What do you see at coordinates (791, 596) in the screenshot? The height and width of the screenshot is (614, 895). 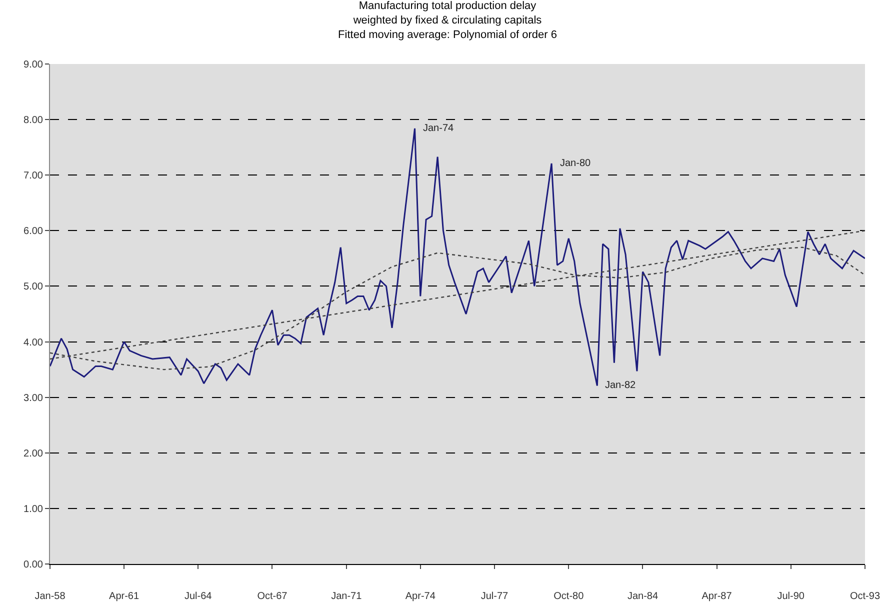 I see `x-tick-label: Jul-90` at bounding box center [791, 596].